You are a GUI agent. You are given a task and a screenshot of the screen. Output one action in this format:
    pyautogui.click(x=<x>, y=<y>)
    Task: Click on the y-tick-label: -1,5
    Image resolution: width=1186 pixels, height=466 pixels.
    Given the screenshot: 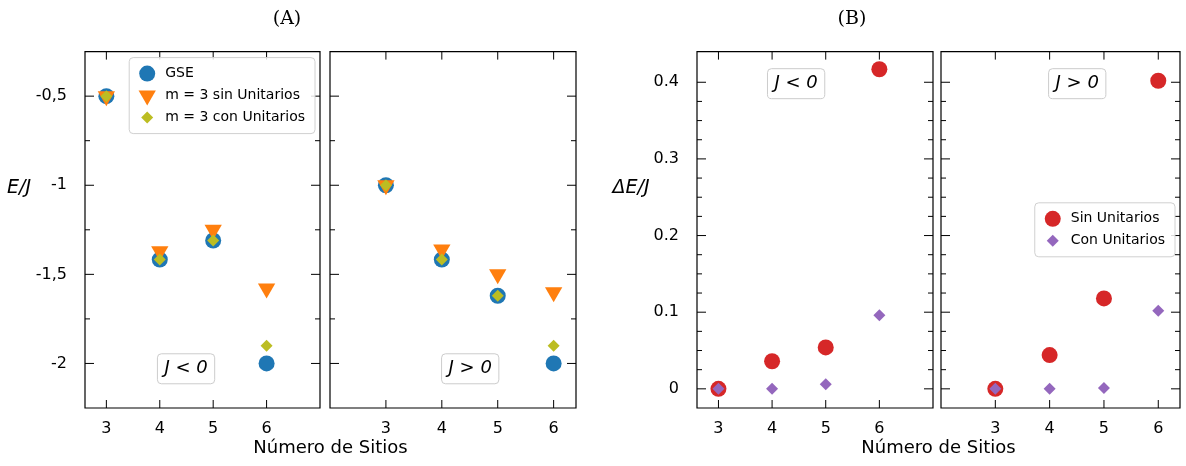 What is the action you would take?
    pyautogui.click(x=51, y=273)
    